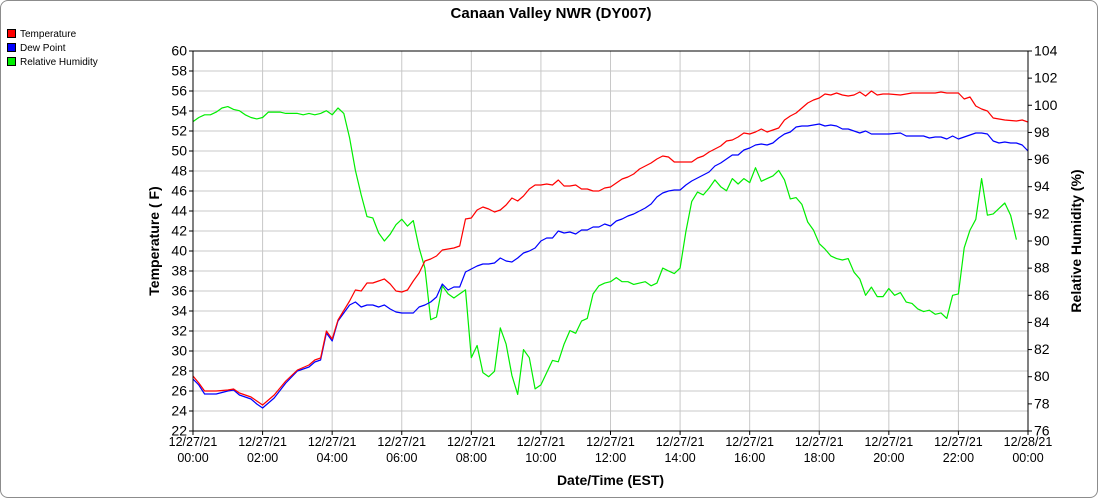 This screenshot has width=1100, height=500. I want to click on legend-label-dew-point: Dew Point, so click(43, 48).